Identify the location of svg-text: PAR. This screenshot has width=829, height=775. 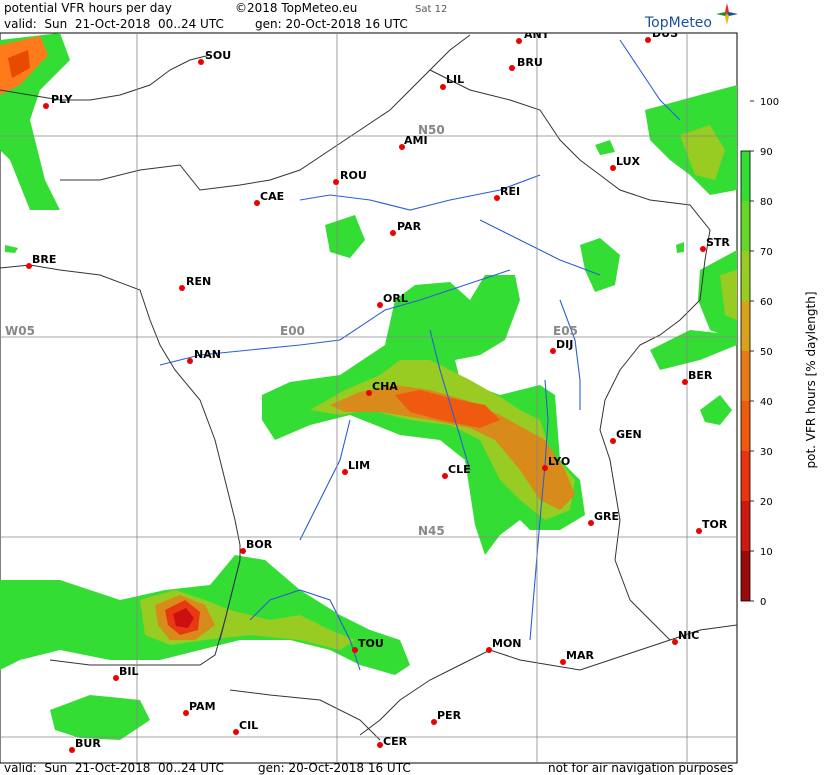
(409, 226).